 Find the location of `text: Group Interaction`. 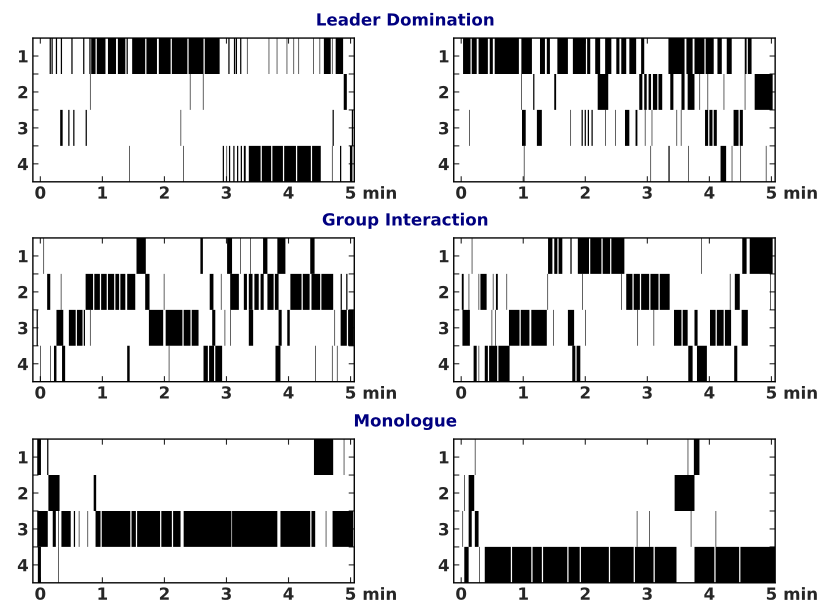

text: Group Interaction is located at coordinates (405, 220).